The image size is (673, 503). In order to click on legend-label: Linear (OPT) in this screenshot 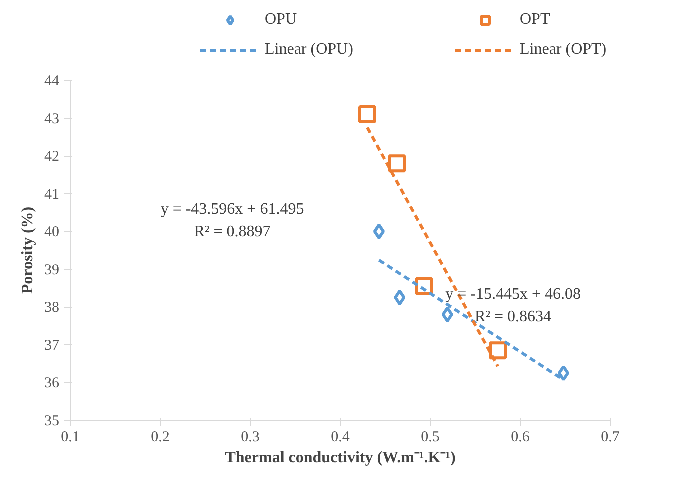, I will do `click(564, 50)`.